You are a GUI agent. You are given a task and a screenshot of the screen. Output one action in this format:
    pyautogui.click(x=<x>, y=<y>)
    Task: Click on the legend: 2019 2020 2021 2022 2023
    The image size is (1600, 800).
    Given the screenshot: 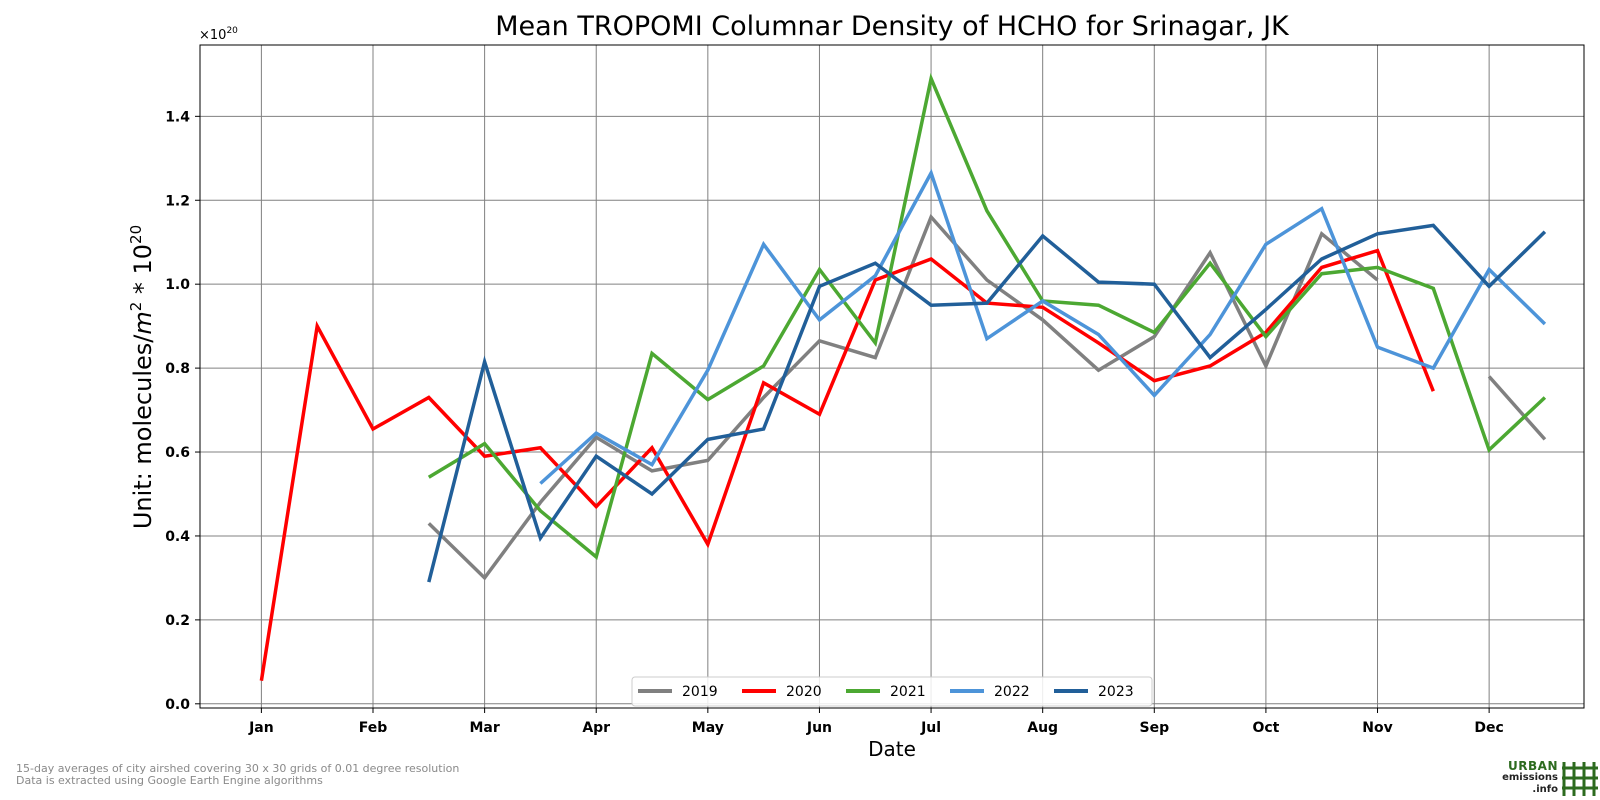 What is the action you would take?
    pyautogui.click(x=892, y=691)
    